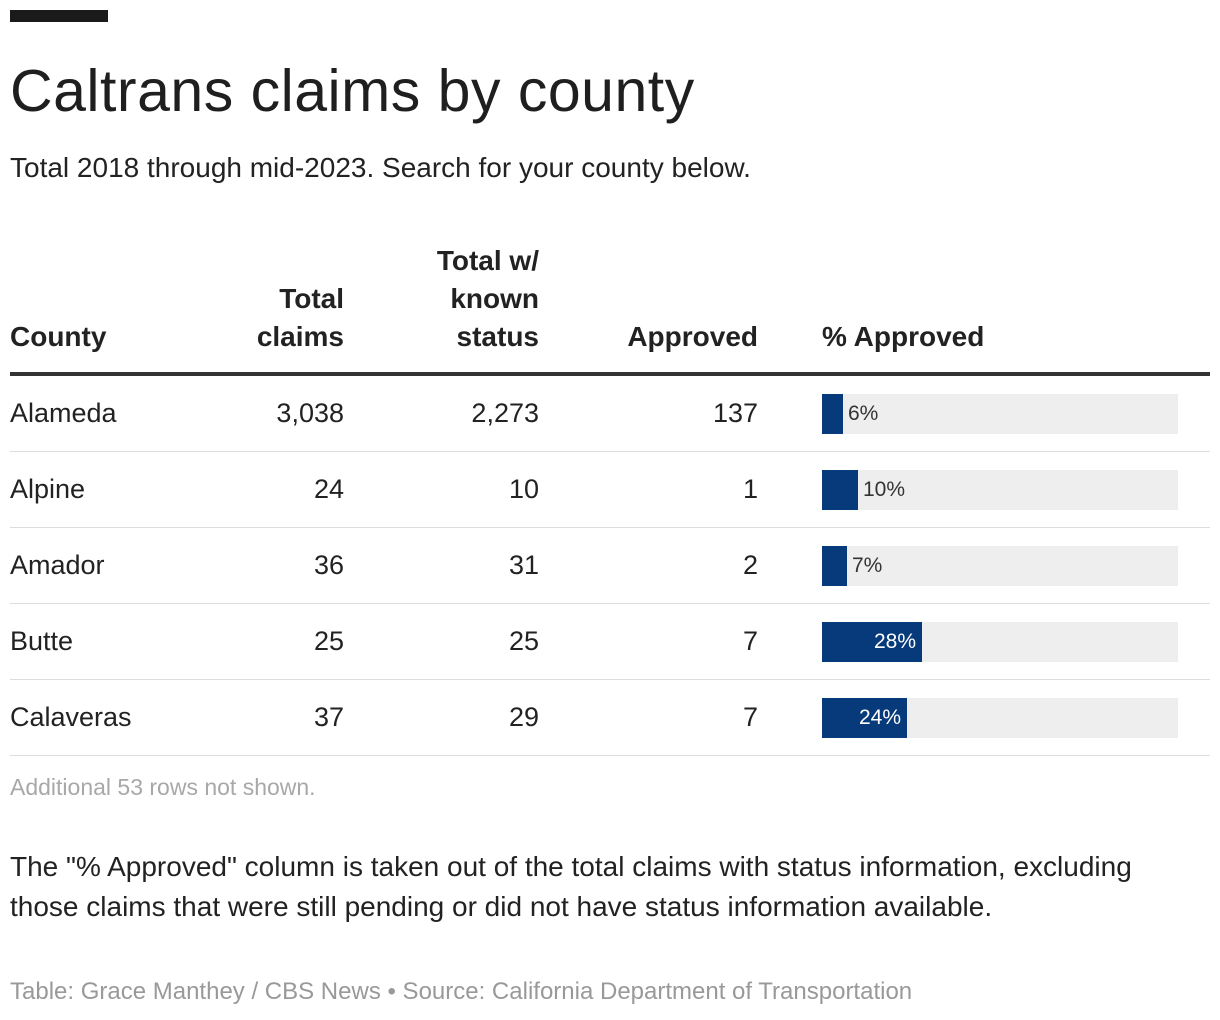  What do you see at coordinates (63, 413) in the screenshot?
I see `county-name-cell: Alameda` at bounding box center [63, 413].